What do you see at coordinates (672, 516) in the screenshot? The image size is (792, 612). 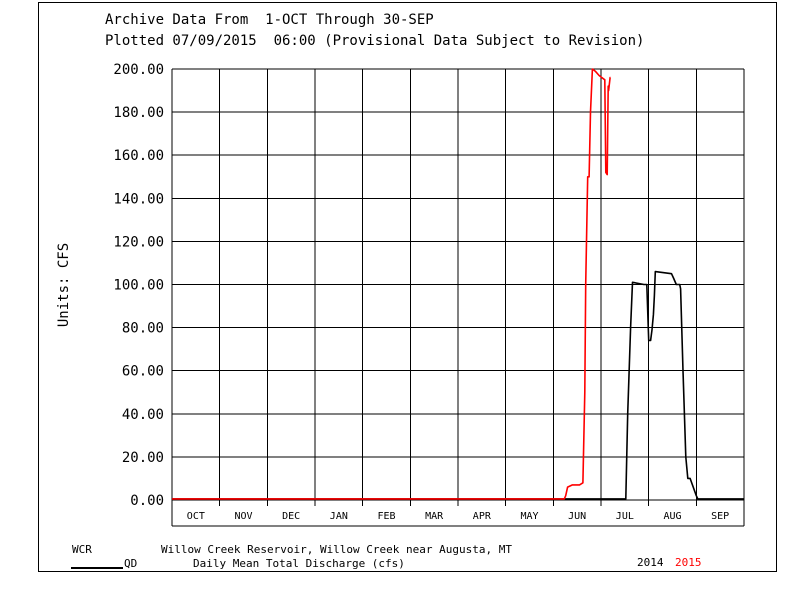 I see `x-tick-label: AUG` at bounding box center [672, 516].